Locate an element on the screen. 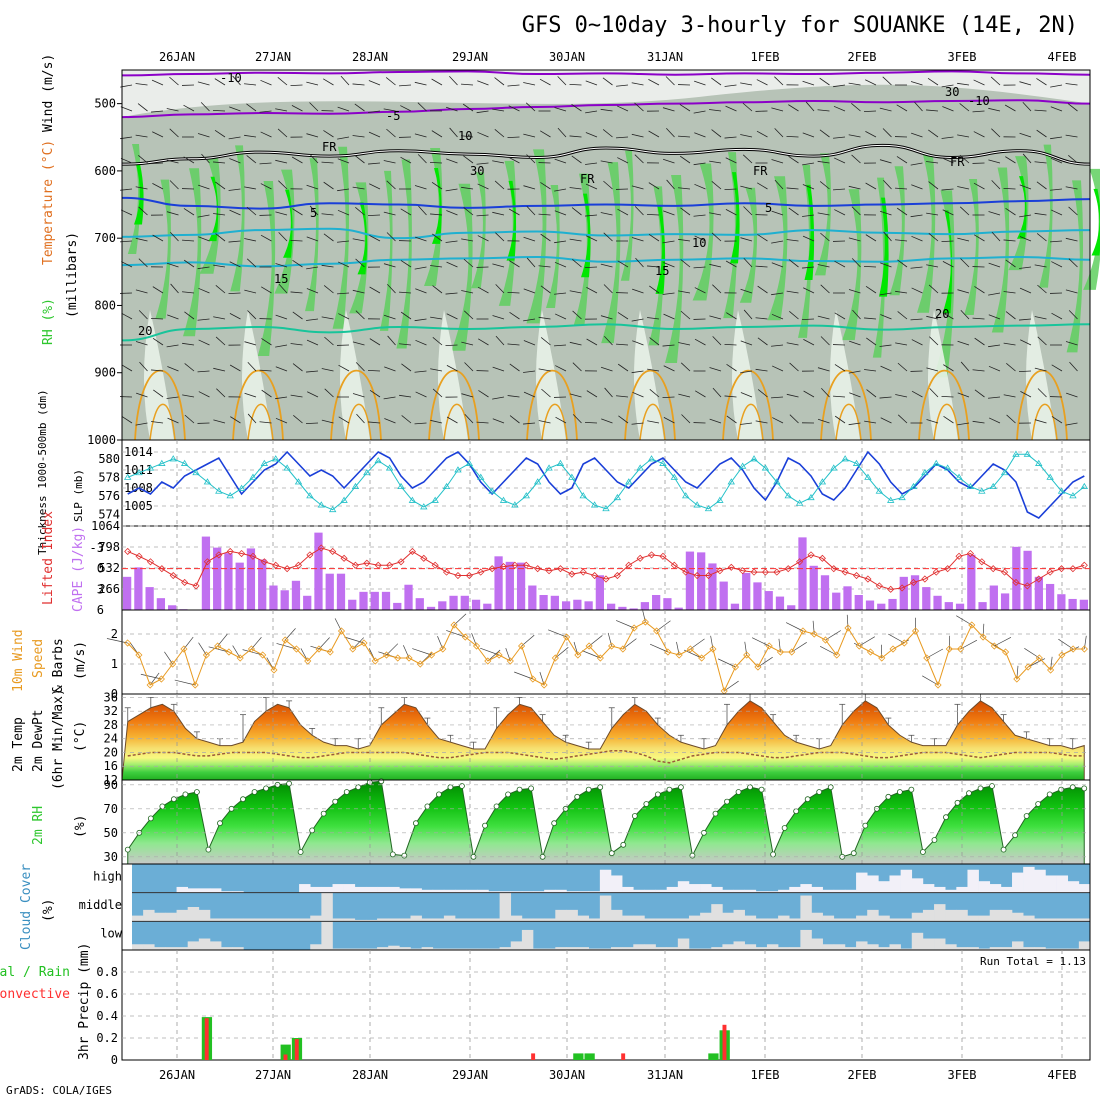 The width and height of the screenshot is (1100, 1100). label-cloud-units: (%) is located at coordinates (48, 910).